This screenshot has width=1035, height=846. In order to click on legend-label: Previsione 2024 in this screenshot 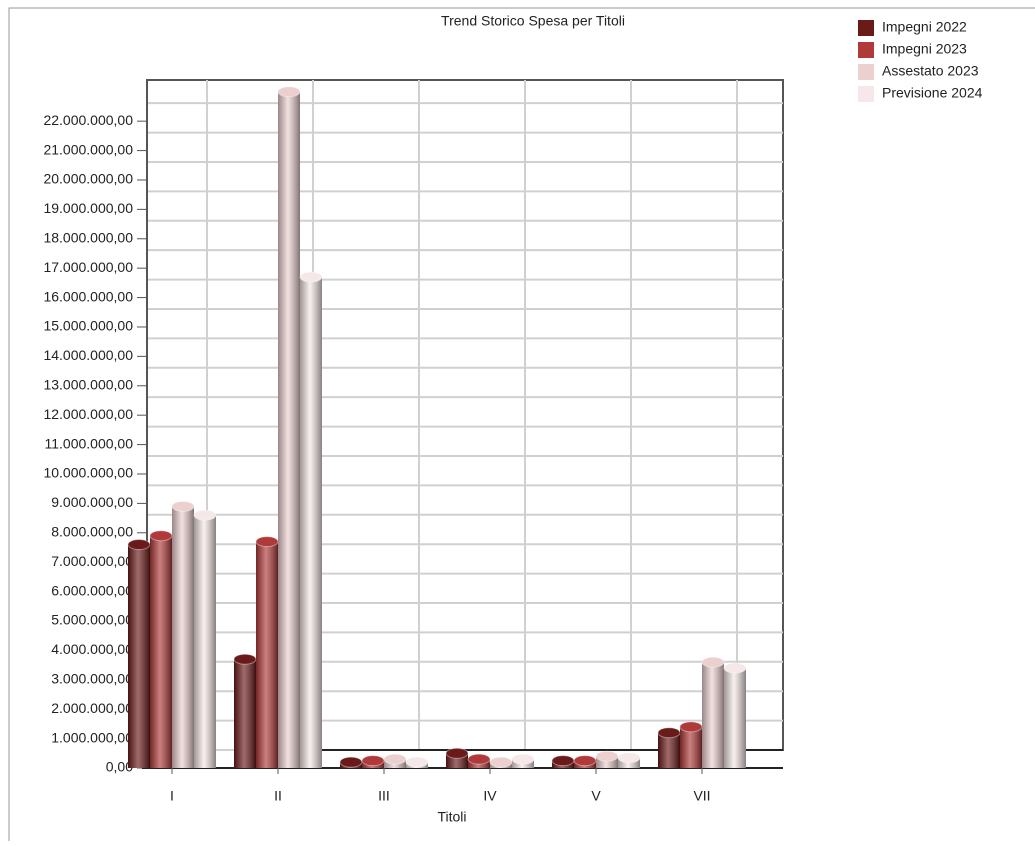, I will do `click(932, 93)`.